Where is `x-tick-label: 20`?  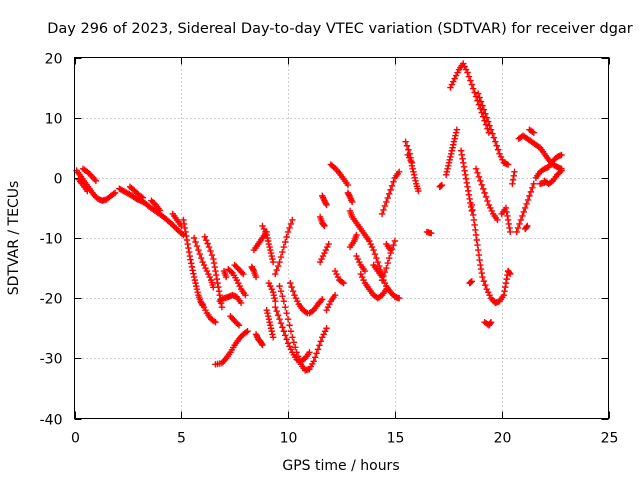 x-tick-label: 20 is located at coordinates (503, 439).